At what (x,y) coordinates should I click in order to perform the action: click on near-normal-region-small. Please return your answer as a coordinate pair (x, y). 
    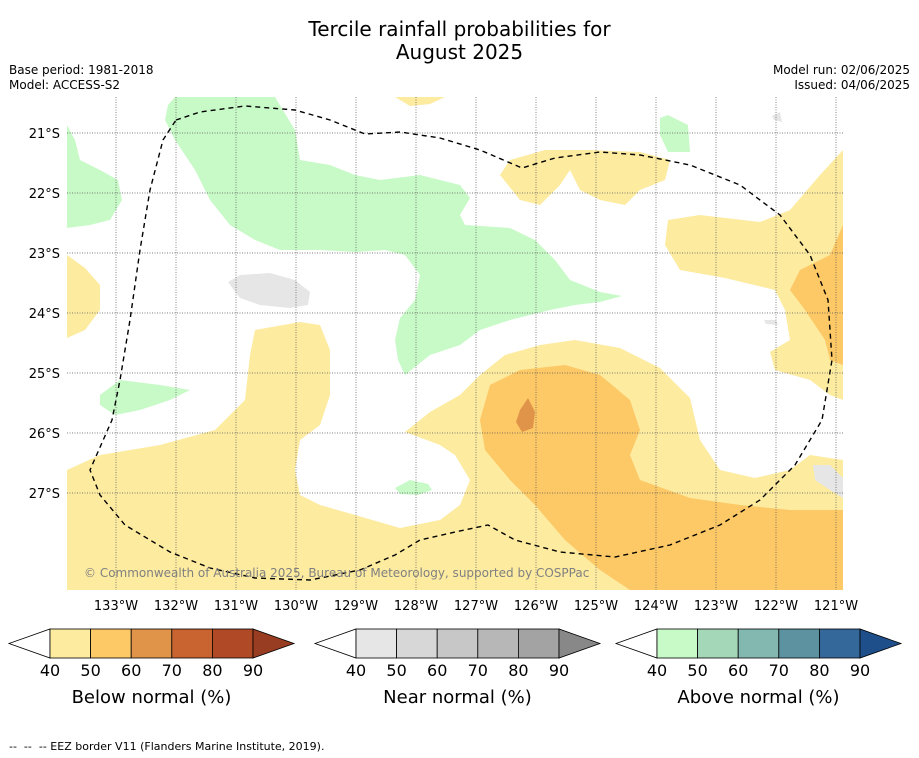
    Looking at the image, I should click on (777, 117).